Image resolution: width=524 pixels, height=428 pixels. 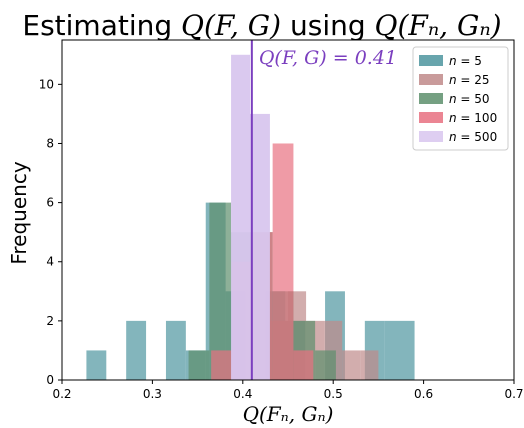 I want to click on legend: n = 5 n = 25 n = 50 n = 100 n = 500, so click(x=460, y=98).